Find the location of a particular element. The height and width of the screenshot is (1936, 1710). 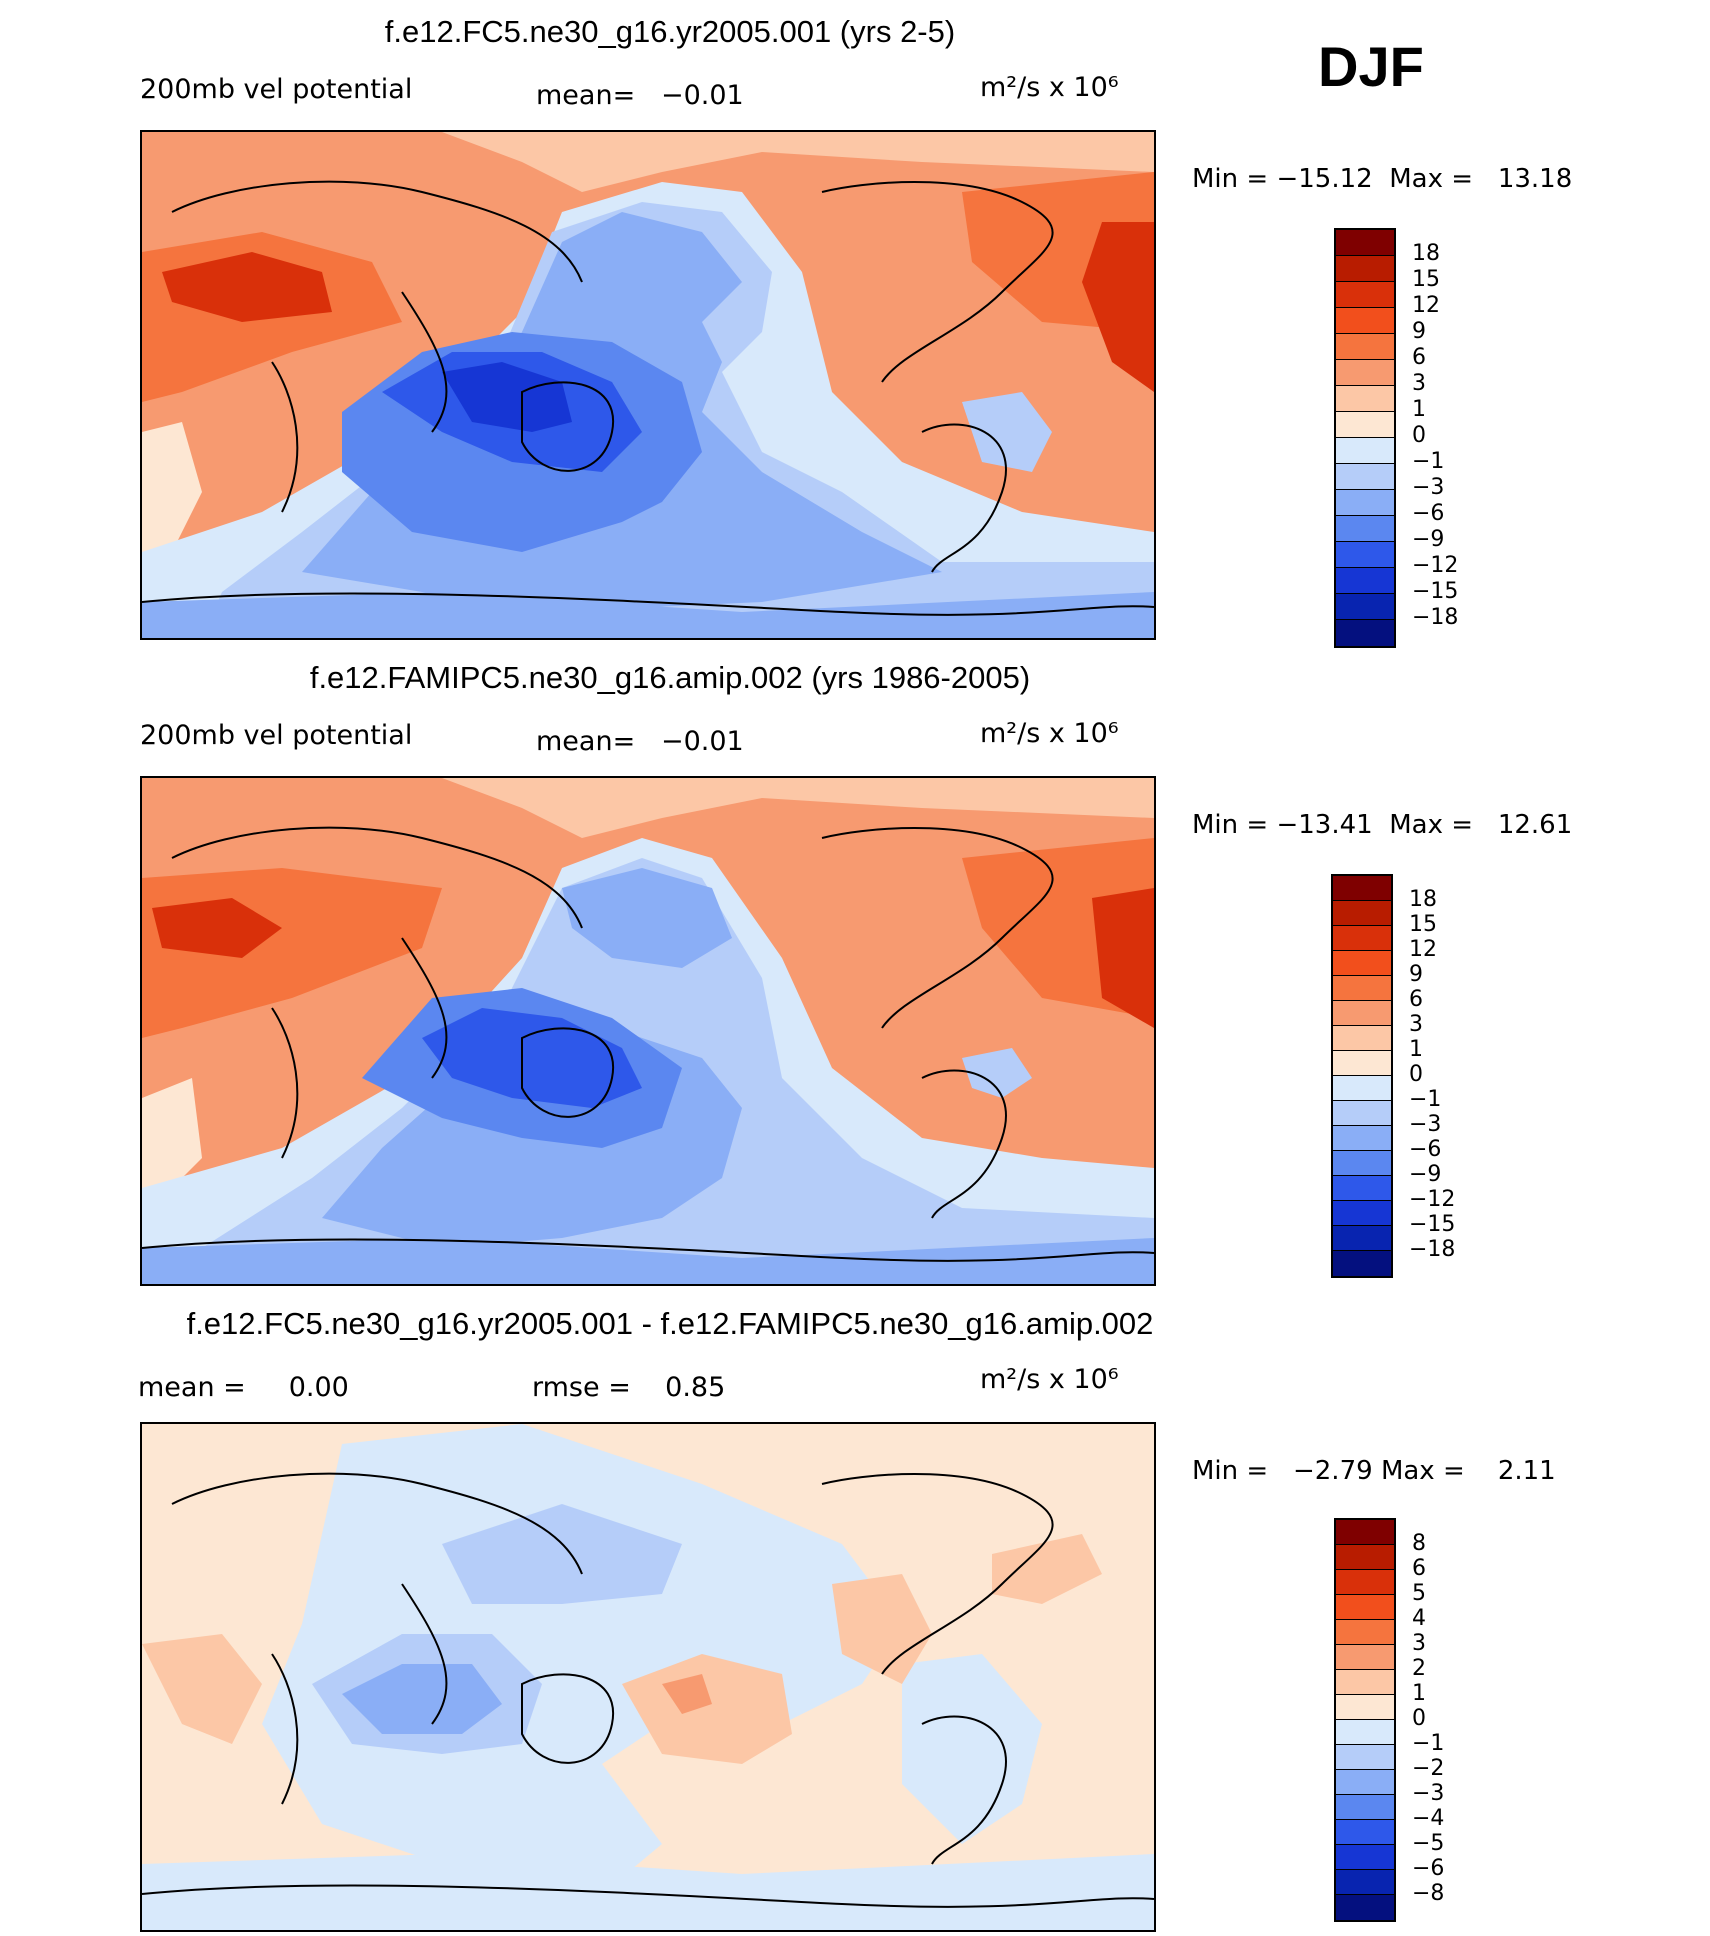

panel2-minmax: Min = −13.41 Max = 12.61 is located at coordinates (1382, 825).